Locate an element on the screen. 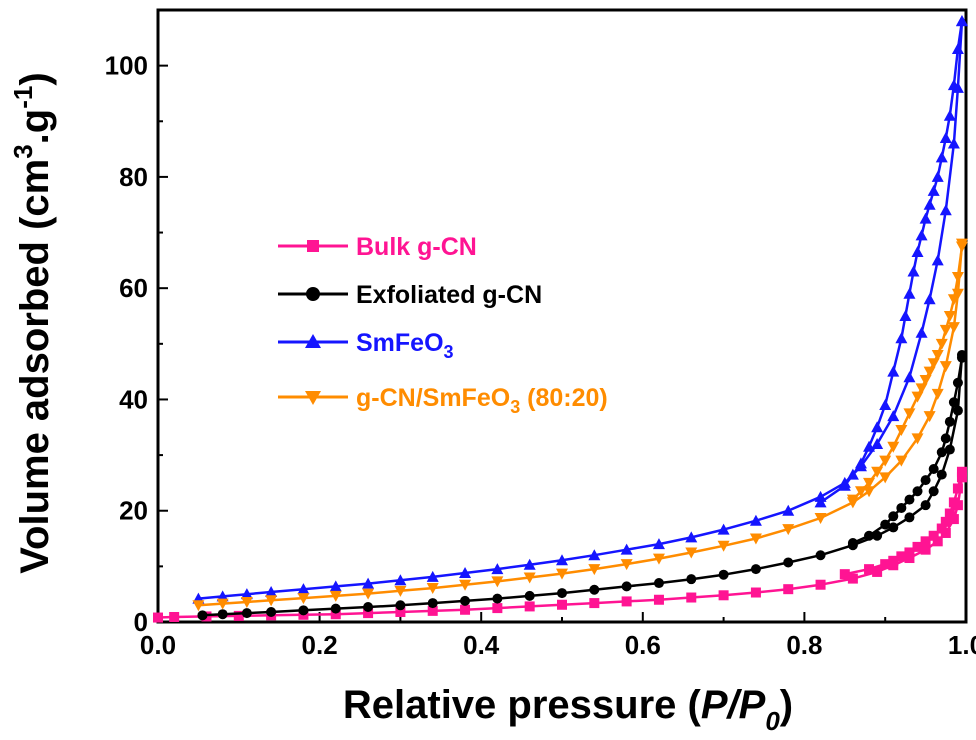 The image size is (976, 740). x-tick-label: 0.0 is located at coordinates (158, 645).